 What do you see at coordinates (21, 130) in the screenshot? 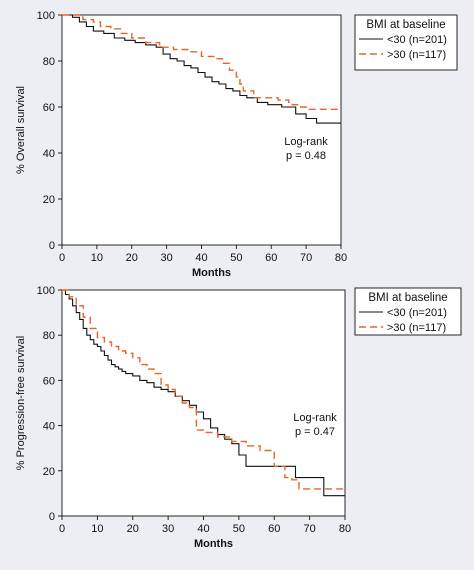
I see `y-axis-label: % Overall survival` at bounding box center [21, 130].